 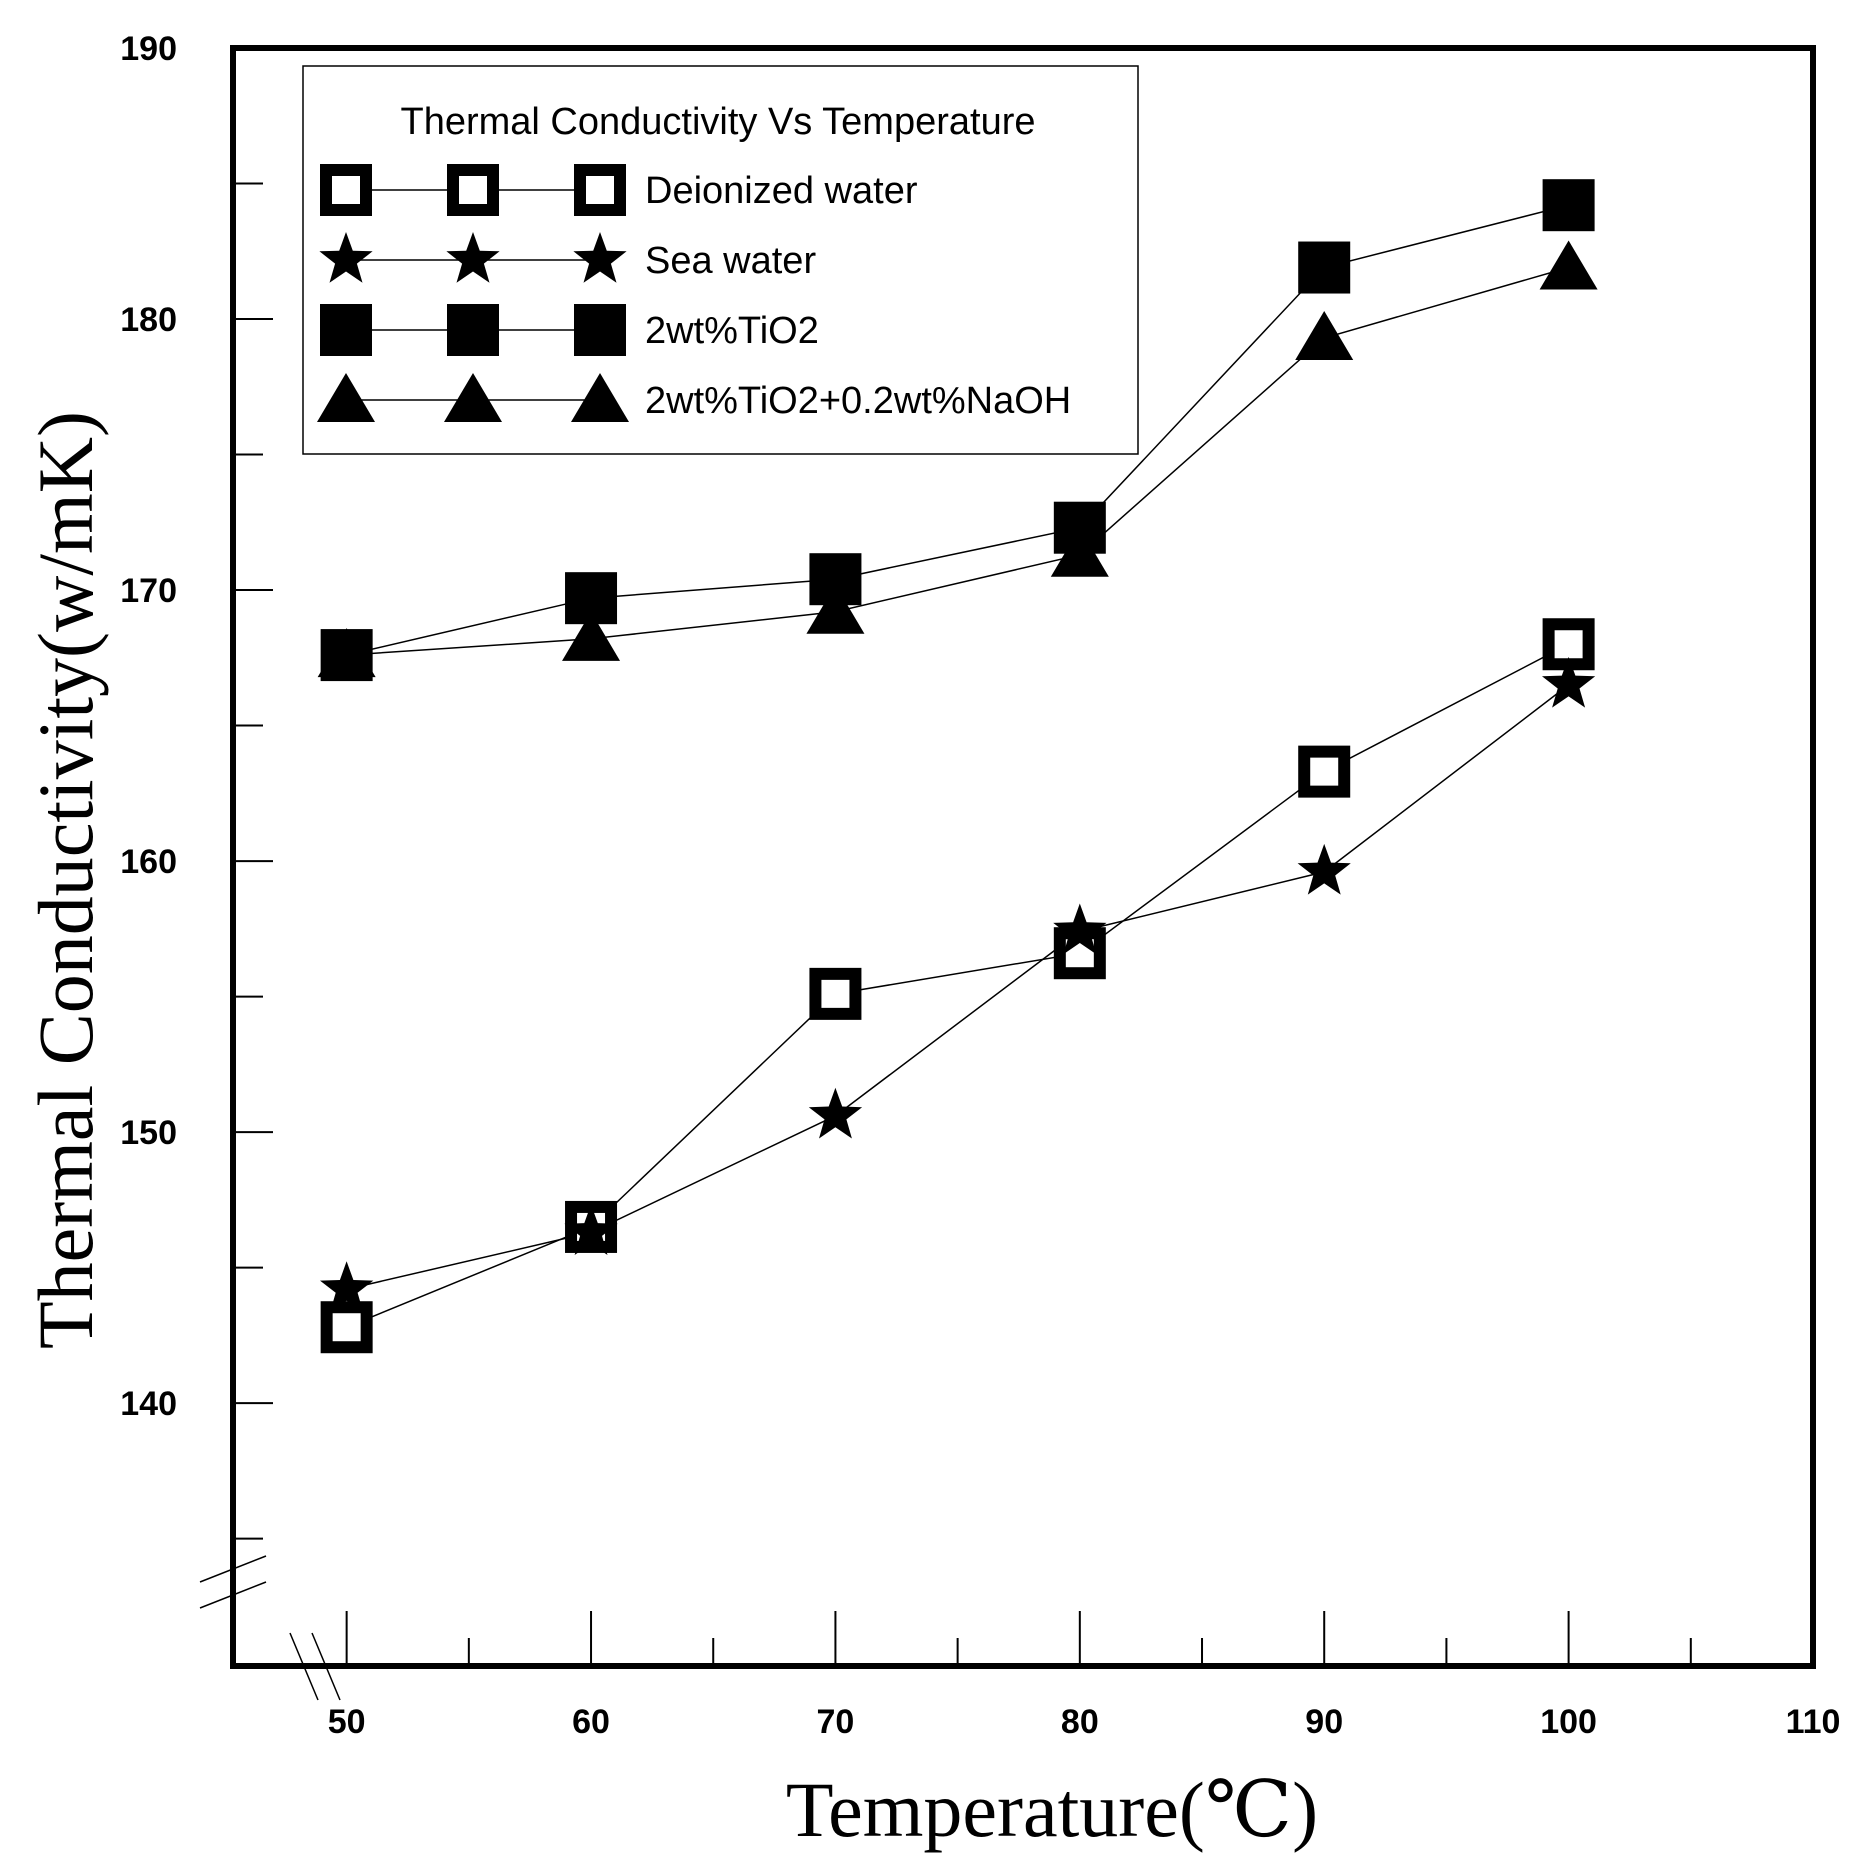 I want to click on y-axis-title: Thermal Conductivity(w/mK), so click(x=65, y=880).